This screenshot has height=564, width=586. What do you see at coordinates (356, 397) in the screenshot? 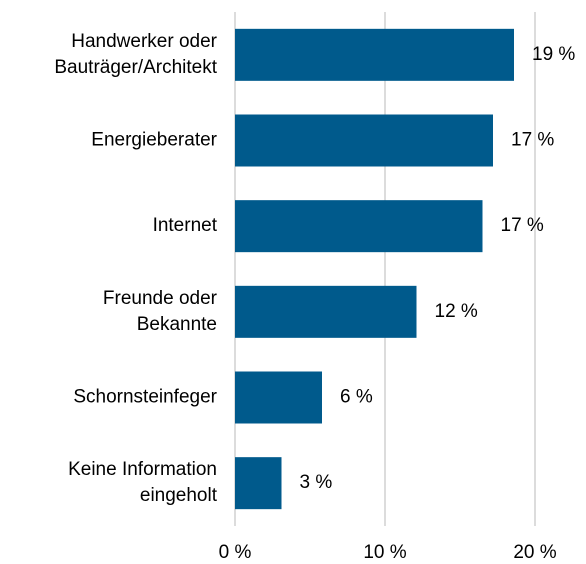
I see `value-label: 6 %` at bounding box center [356, 397].